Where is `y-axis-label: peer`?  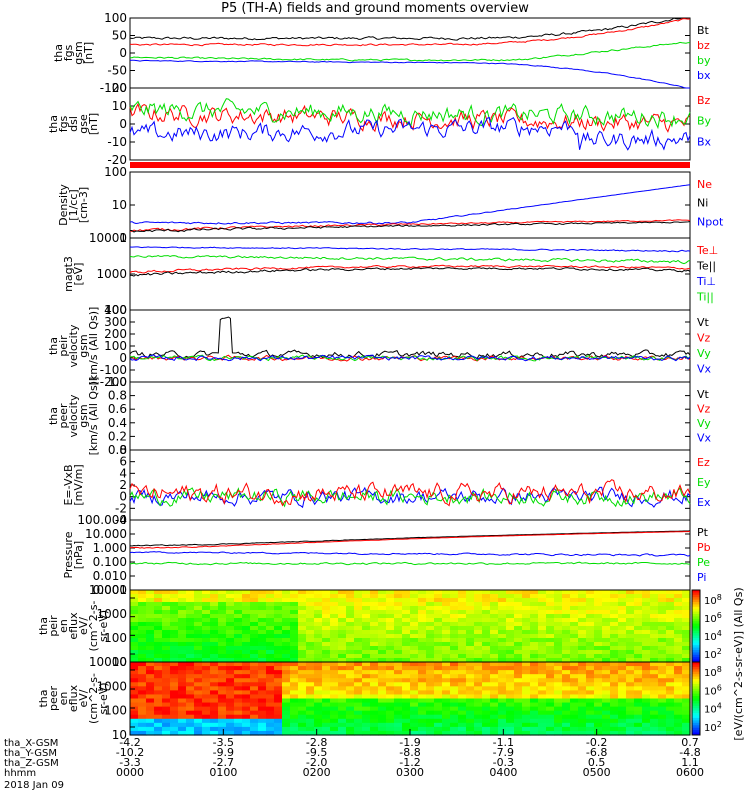
y-axis-label: peer is located at coordinates (63, 416).